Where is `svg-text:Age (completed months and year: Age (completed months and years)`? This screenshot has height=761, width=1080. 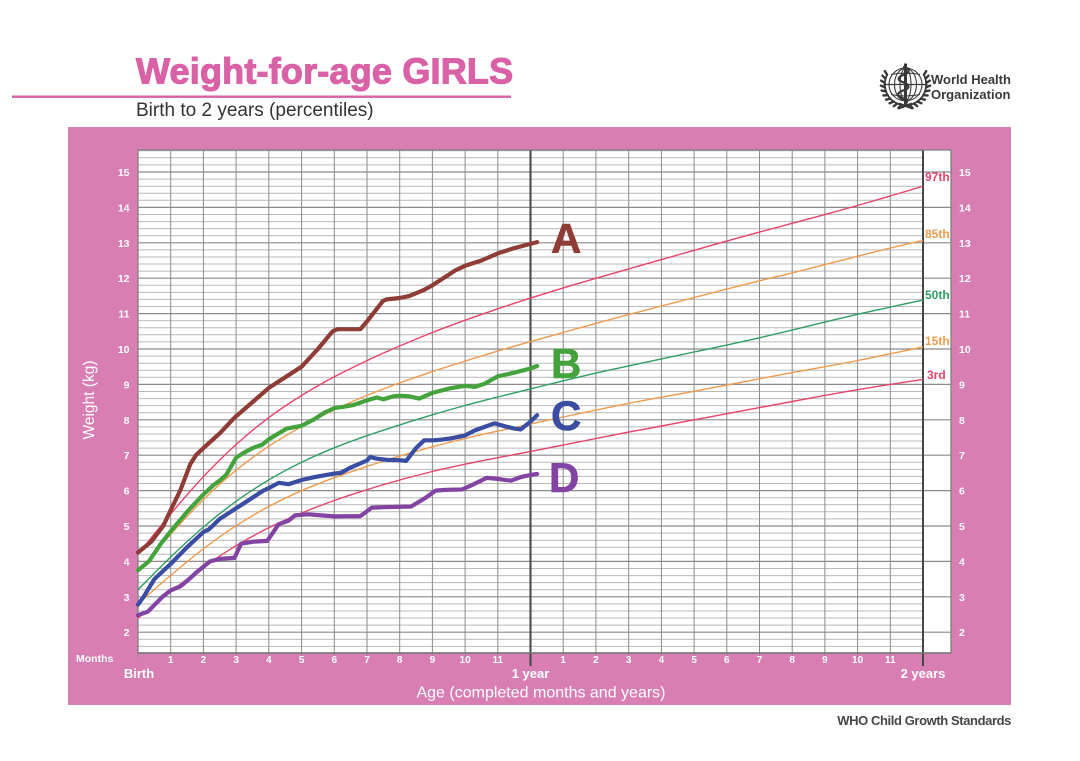 svg-text:Age (completed months and year: Age (completed months and years) is located at coordinates (540, 693).